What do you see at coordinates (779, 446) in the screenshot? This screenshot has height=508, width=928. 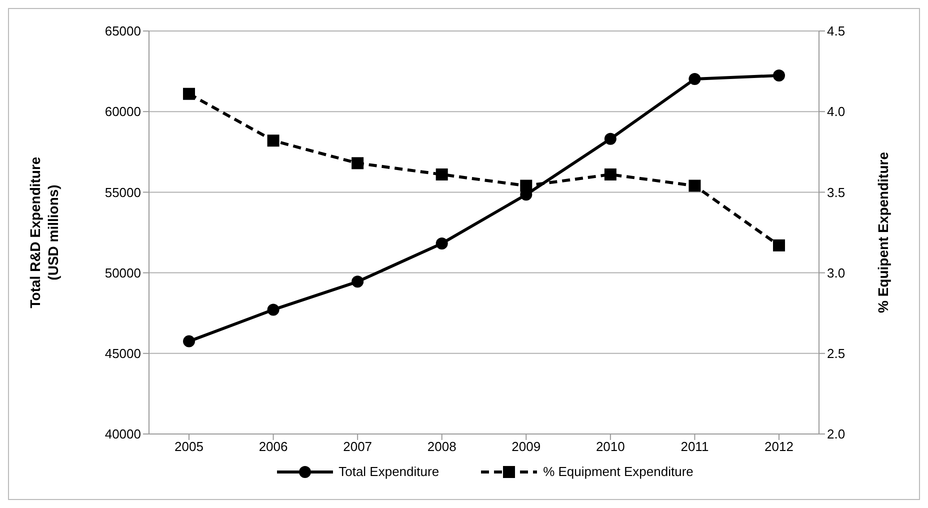 I see `x-tick-label: 2012` at bounding box center [779, 446].